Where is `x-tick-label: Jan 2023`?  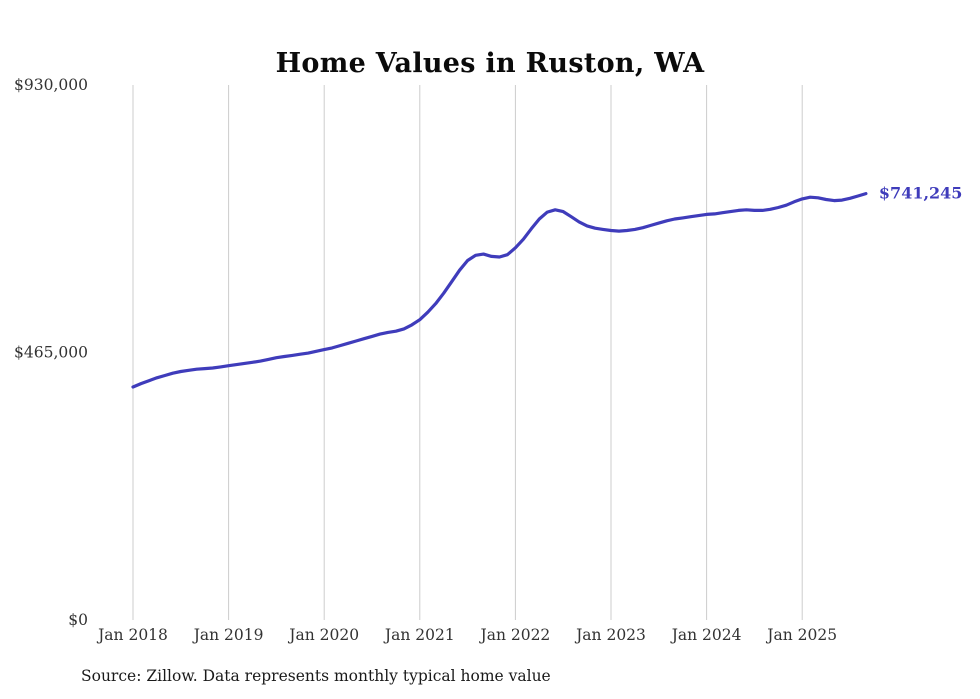
x-tick-label: Jan 2023 is located at coordinates (610, 635).